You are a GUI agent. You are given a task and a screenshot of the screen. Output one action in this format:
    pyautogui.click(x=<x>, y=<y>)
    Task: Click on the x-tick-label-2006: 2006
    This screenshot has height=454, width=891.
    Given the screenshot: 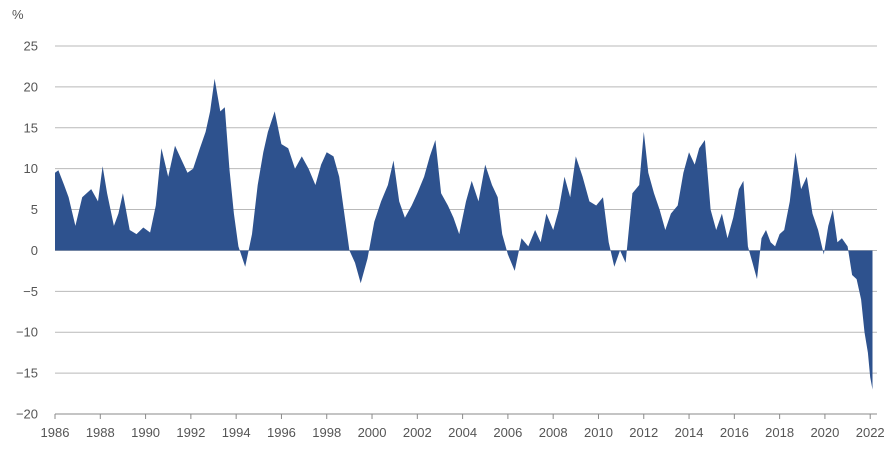 What is the action you would take?
    pyautogui.click(x=507, y=432)
    